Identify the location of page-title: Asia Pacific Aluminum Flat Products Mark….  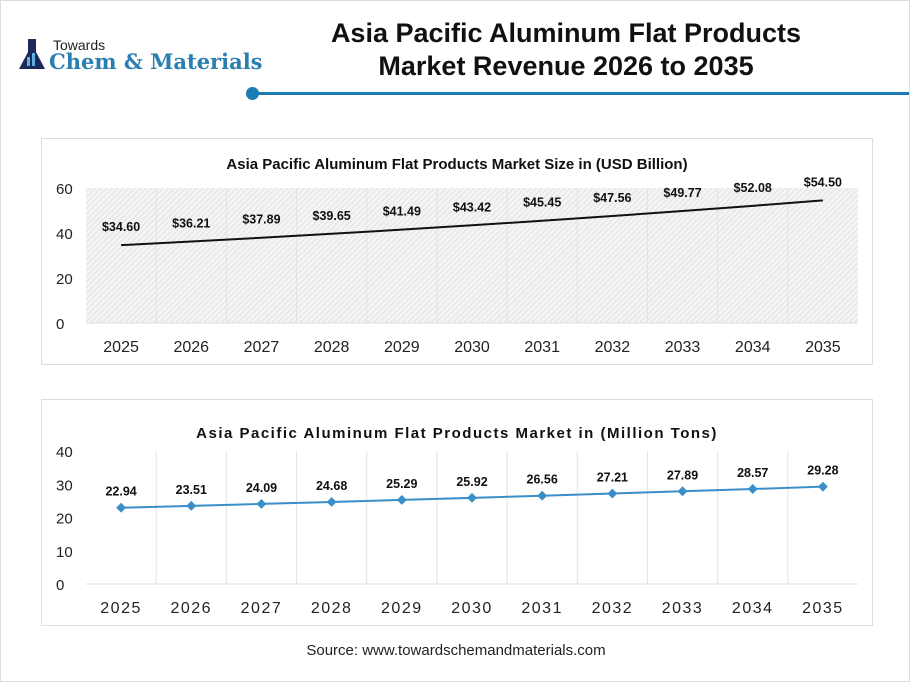
(566, 50).